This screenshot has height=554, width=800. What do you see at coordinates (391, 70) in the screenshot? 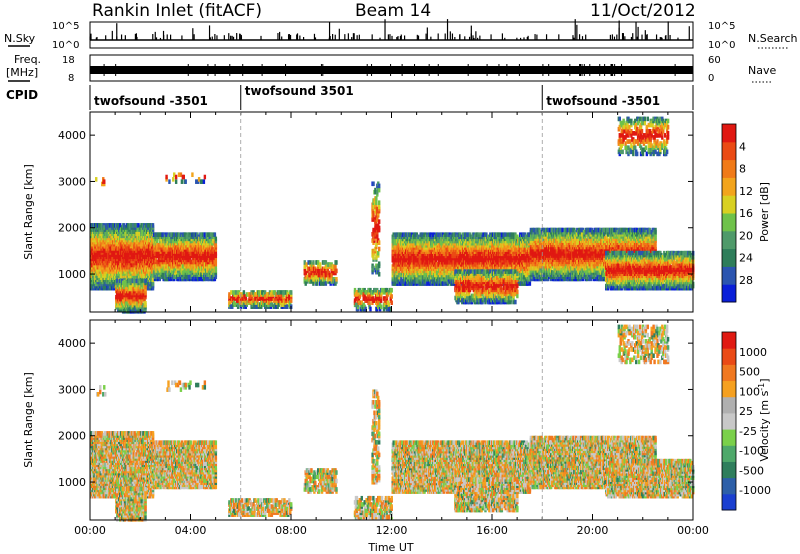
I see `freq-band` at bounding box center [391, 70].